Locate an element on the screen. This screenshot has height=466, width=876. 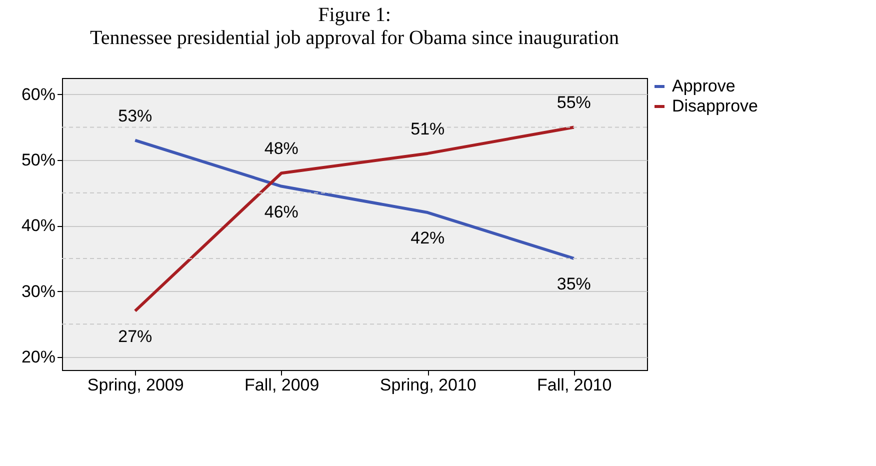
x-tick-label: Spring, 2009 is located at coordinates (135, 385).